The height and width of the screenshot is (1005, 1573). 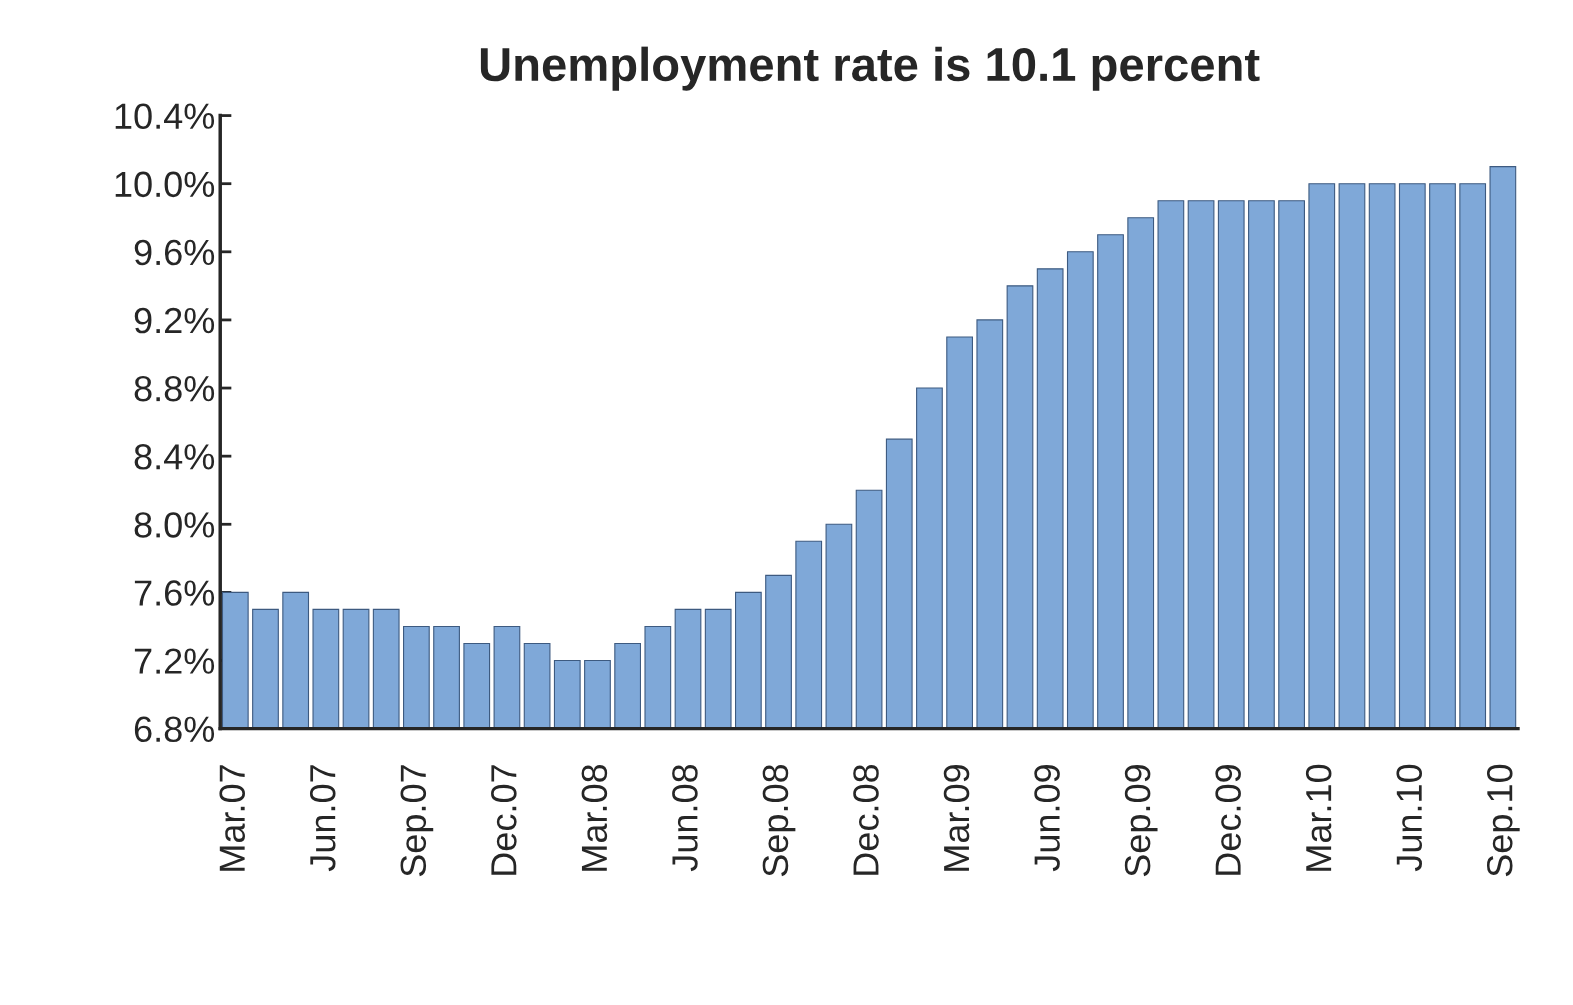 What do you see at coordinates (779, 820) in the screenshot?
I see `x-tick-label: Sep.08` at bounding box center [779, 820].